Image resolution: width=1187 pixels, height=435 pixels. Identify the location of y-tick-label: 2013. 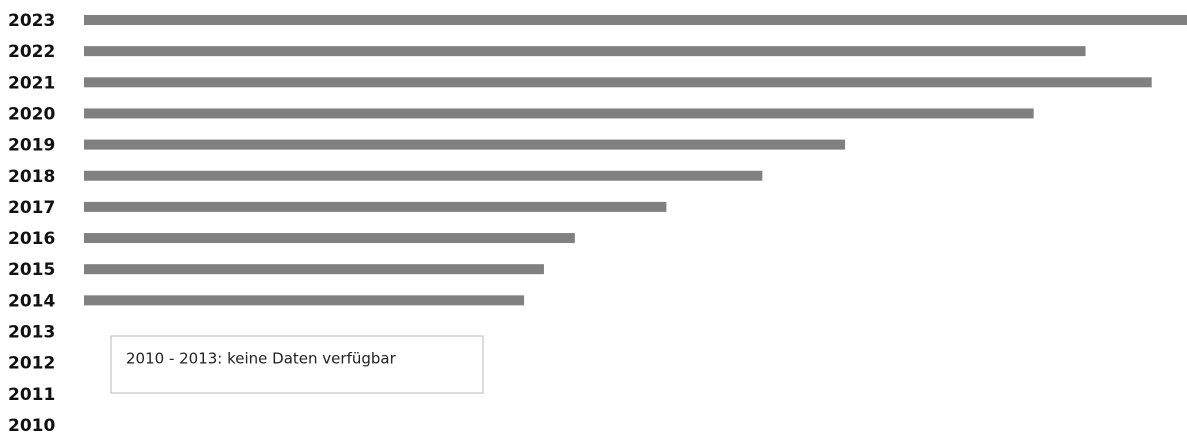
(31, 333).